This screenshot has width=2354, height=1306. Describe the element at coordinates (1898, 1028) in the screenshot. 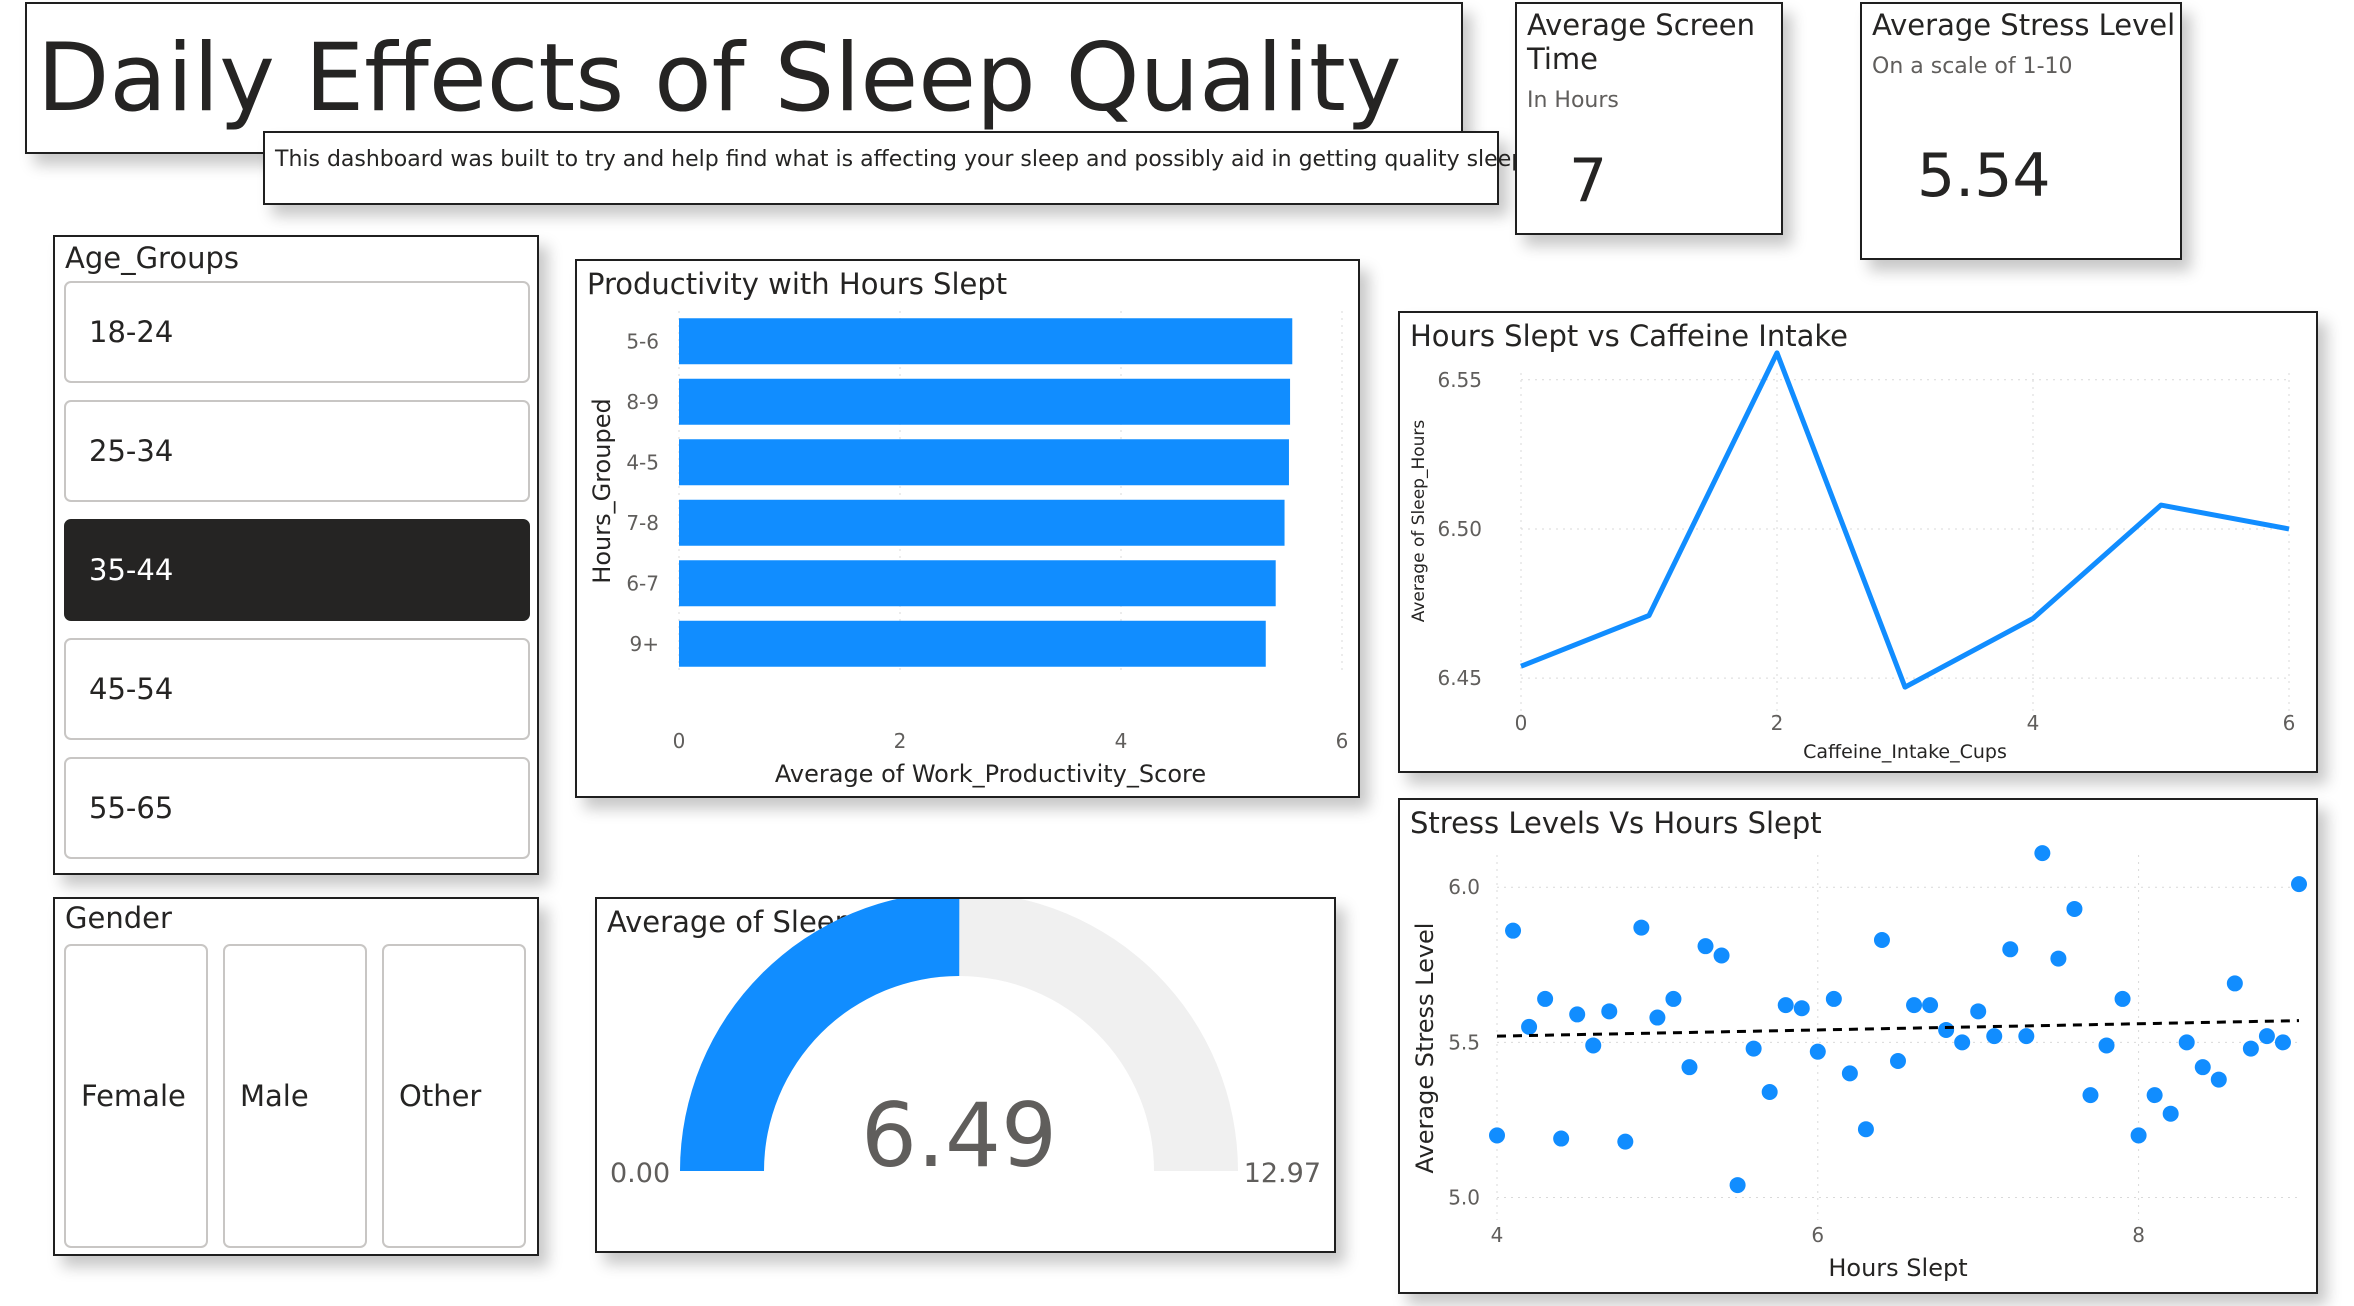

I see `trend-line` at that location.